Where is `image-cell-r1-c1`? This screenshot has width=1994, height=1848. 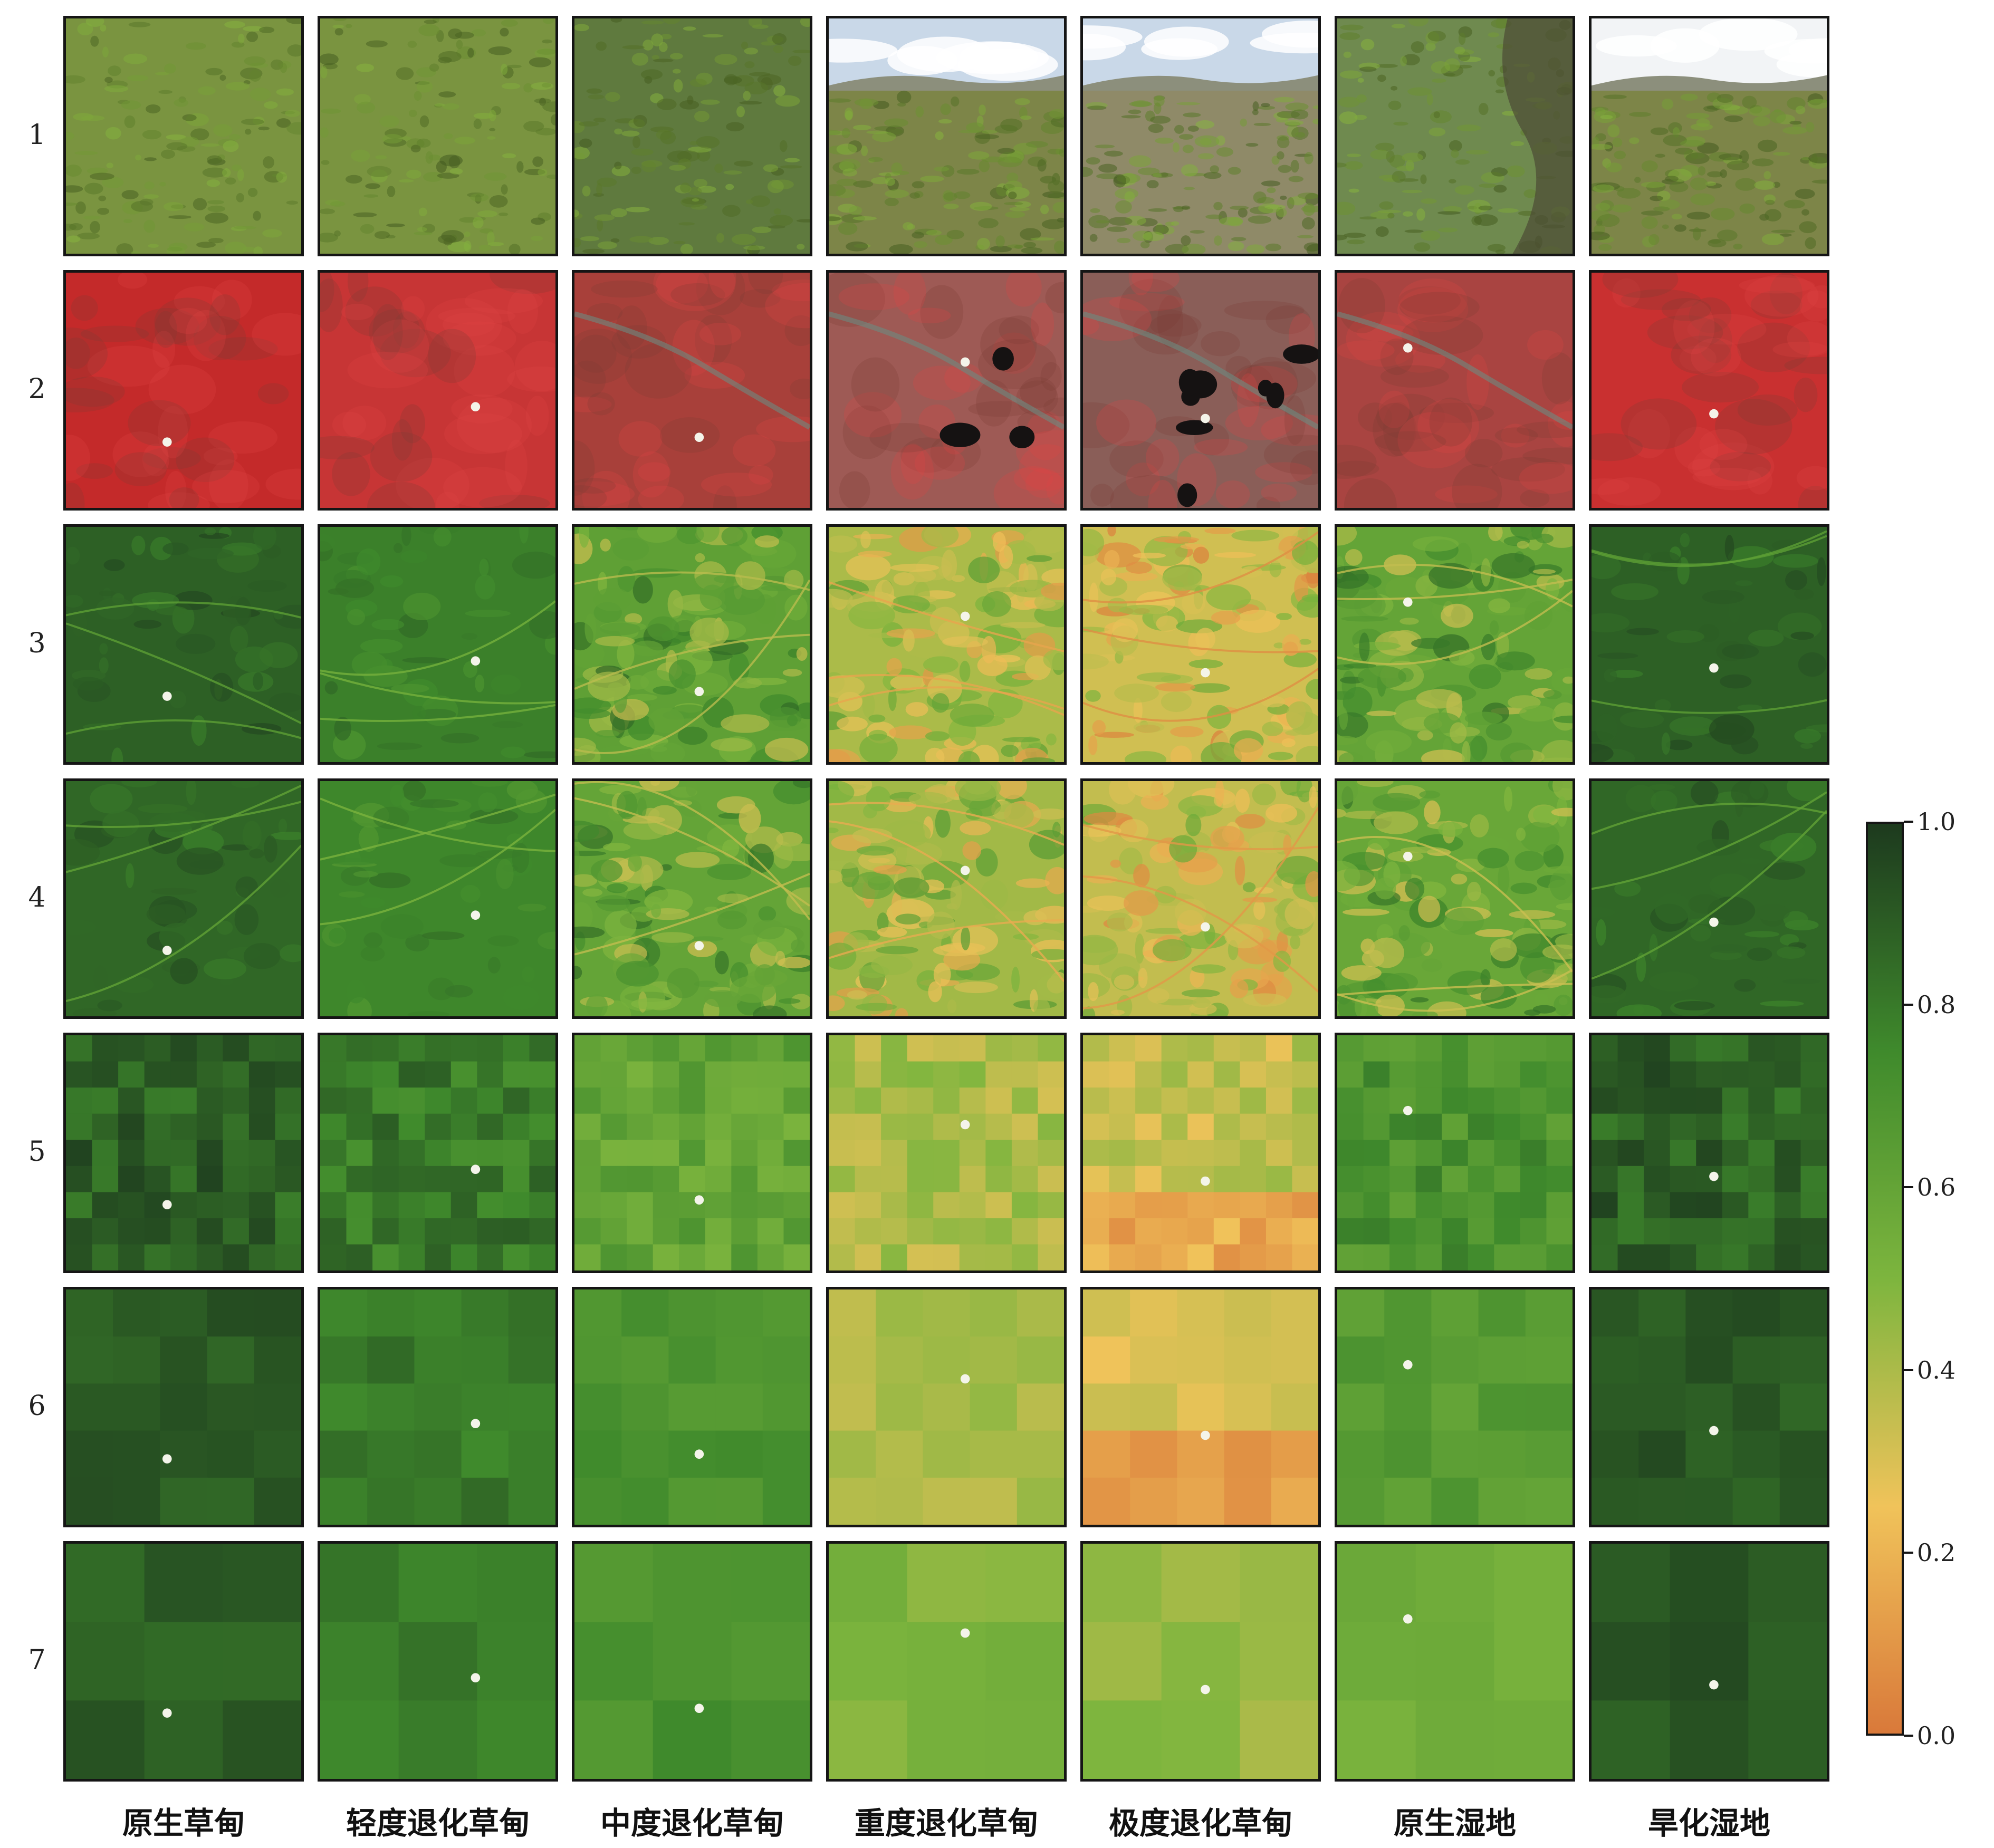 image-cell-r1-c1 is located at coordinates (183, 136).